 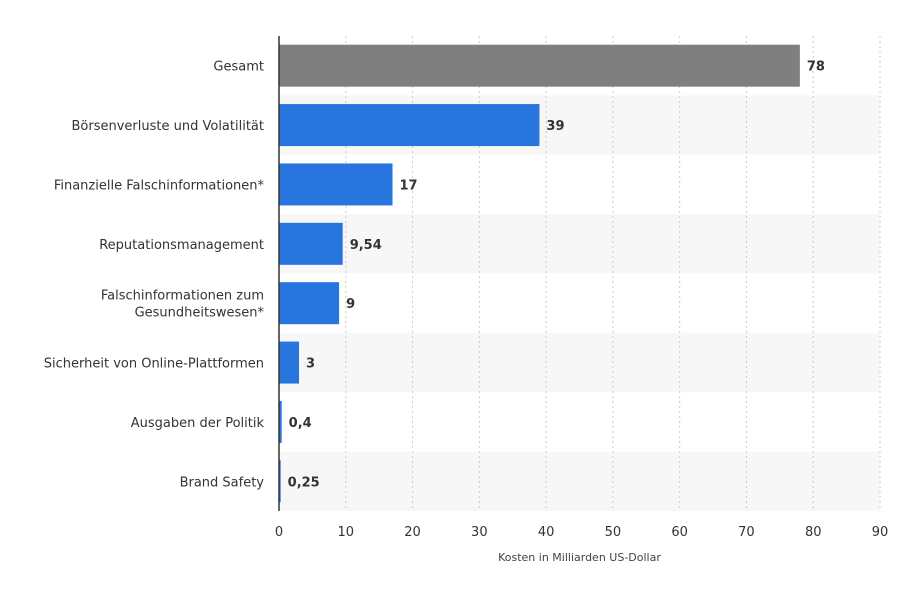 I want to click on value-label: 9,54, so click(x=366, y=245).